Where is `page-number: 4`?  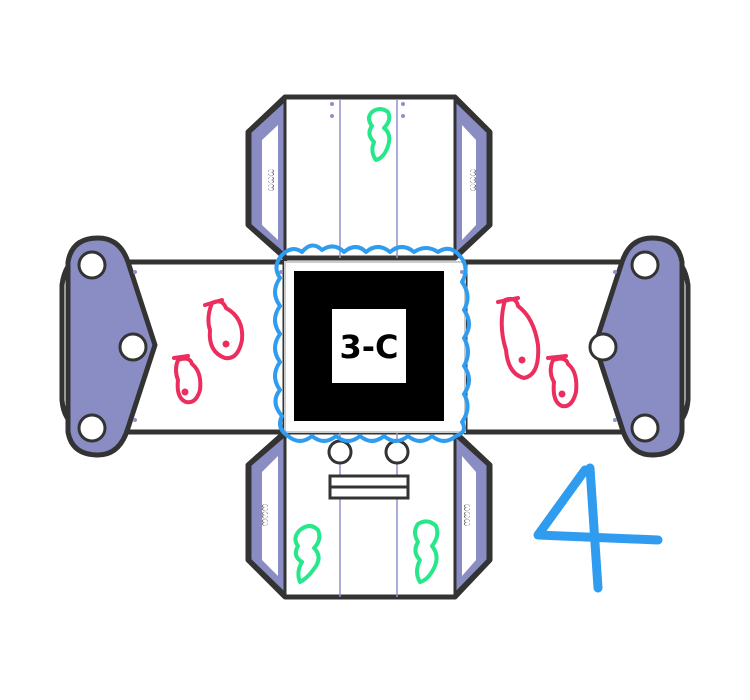 page-number: 4 is located at coordinates (598, 528).